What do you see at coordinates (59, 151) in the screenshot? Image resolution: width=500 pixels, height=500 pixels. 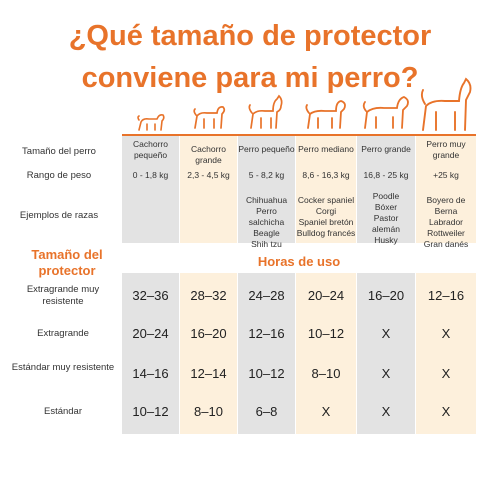 I see `row-label-dog-size: Tamaño del perro` at bounding box center [59, 151].